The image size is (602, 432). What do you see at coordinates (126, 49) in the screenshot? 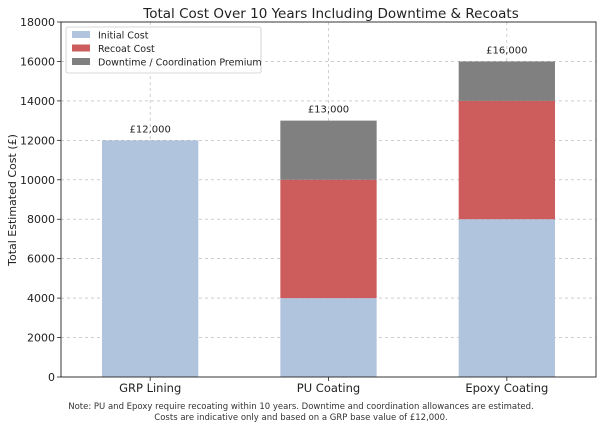
I see `legend-label: Recoat Cost` at bounding box center [126, 49].